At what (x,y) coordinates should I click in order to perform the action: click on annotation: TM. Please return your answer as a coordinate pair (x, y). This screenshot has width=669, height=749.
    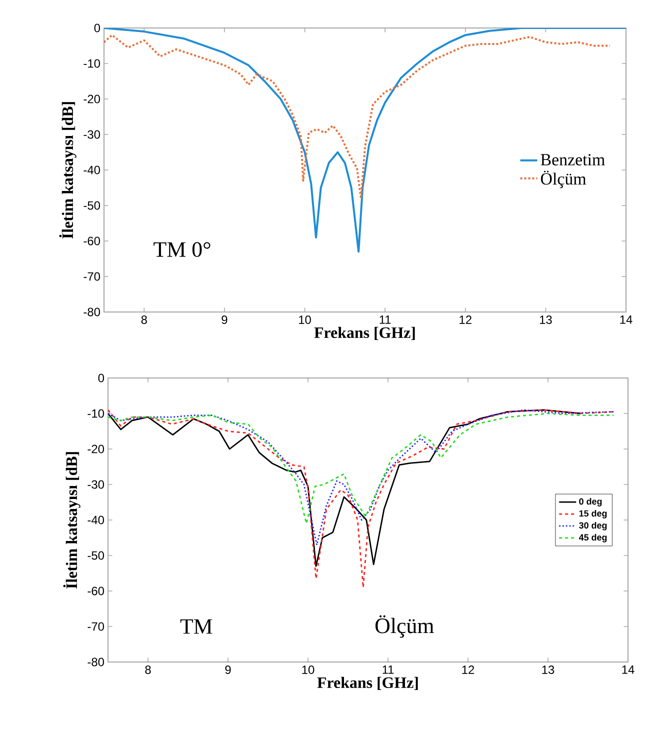
    Looking at the image, I should click on (196, 626).